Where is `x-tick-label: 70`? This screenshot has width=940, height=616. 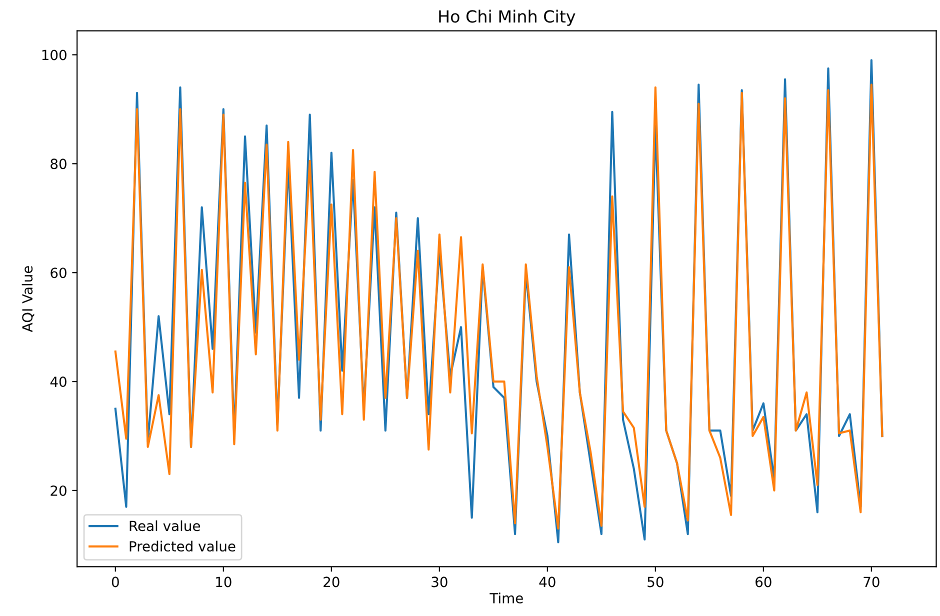 x-tick-label: 70 is located at coordinates (872, 582).